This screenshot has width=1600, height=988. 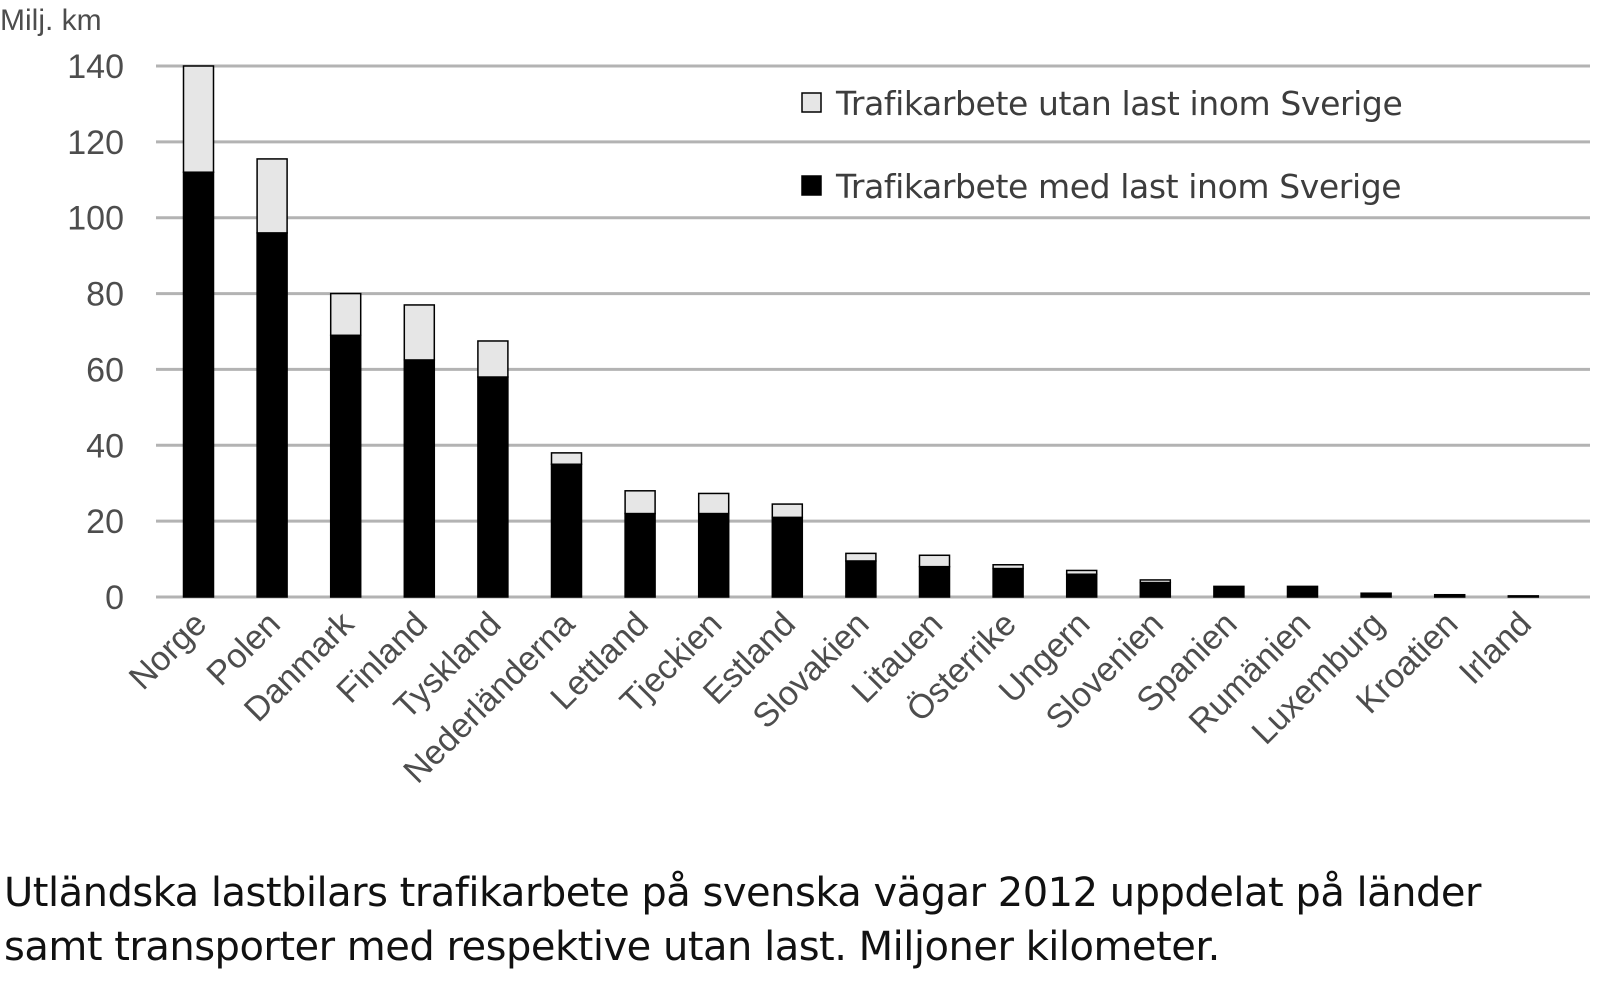 I want to click on y-tick-label: 0, so click(x=114, y=598).